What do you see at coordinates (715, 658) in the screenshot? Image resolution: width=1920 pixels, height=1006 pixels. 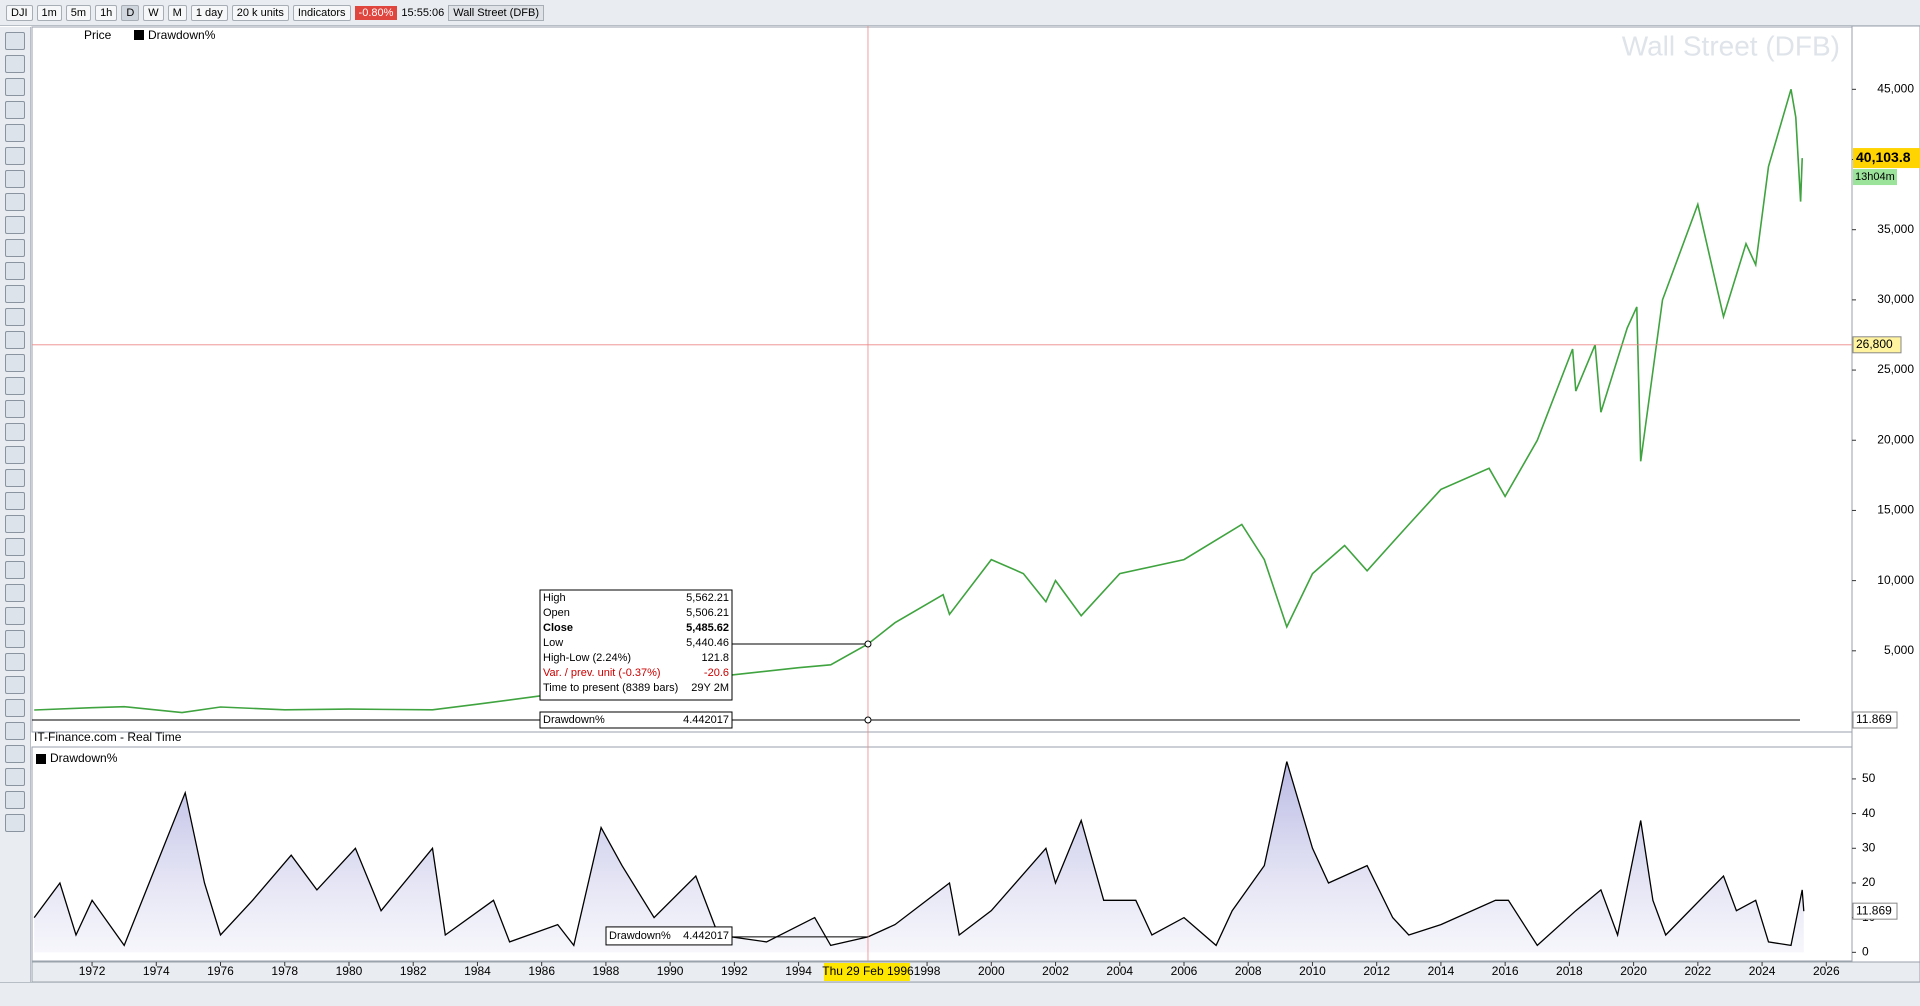 I see `tooltip-value: 121.8` at bounding box center [715, 658].